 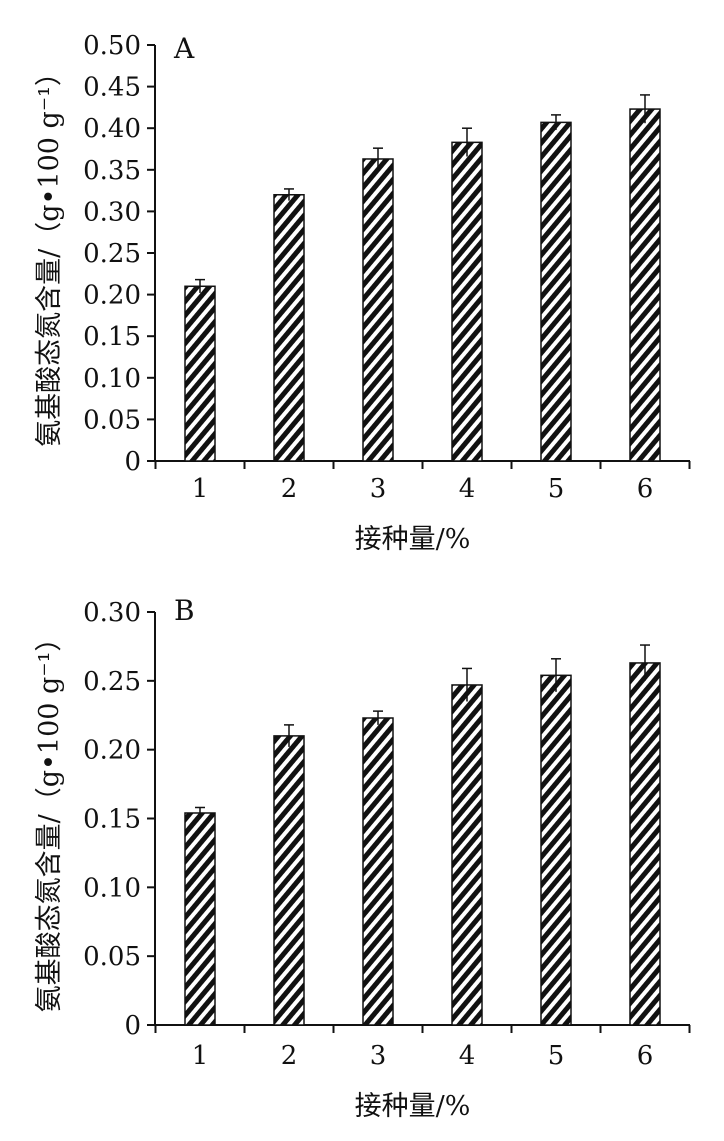 I want to click on y-tick-label: 0.50, so click(x=112, y=46).